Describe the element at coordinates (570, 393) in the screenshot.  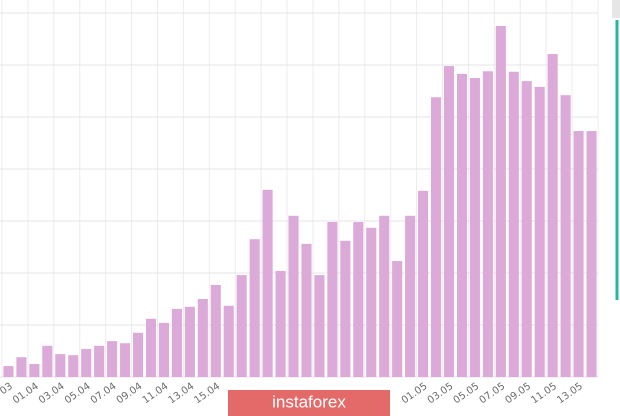
I see `x-tick-label: 13.05` at that location.